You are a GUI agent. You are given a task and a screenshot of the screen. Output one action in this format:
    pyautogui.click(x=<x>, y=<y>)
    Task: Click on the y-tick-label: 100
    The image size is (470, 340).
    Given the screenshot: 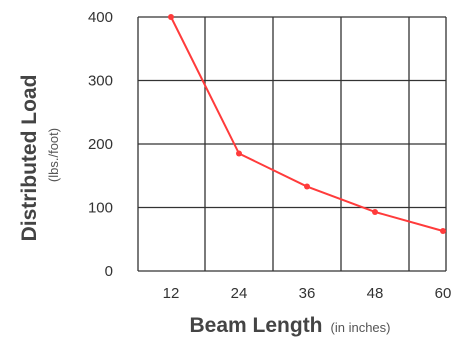 What is the action you would take?
    pyautogui.click(x=100, y=208)
    